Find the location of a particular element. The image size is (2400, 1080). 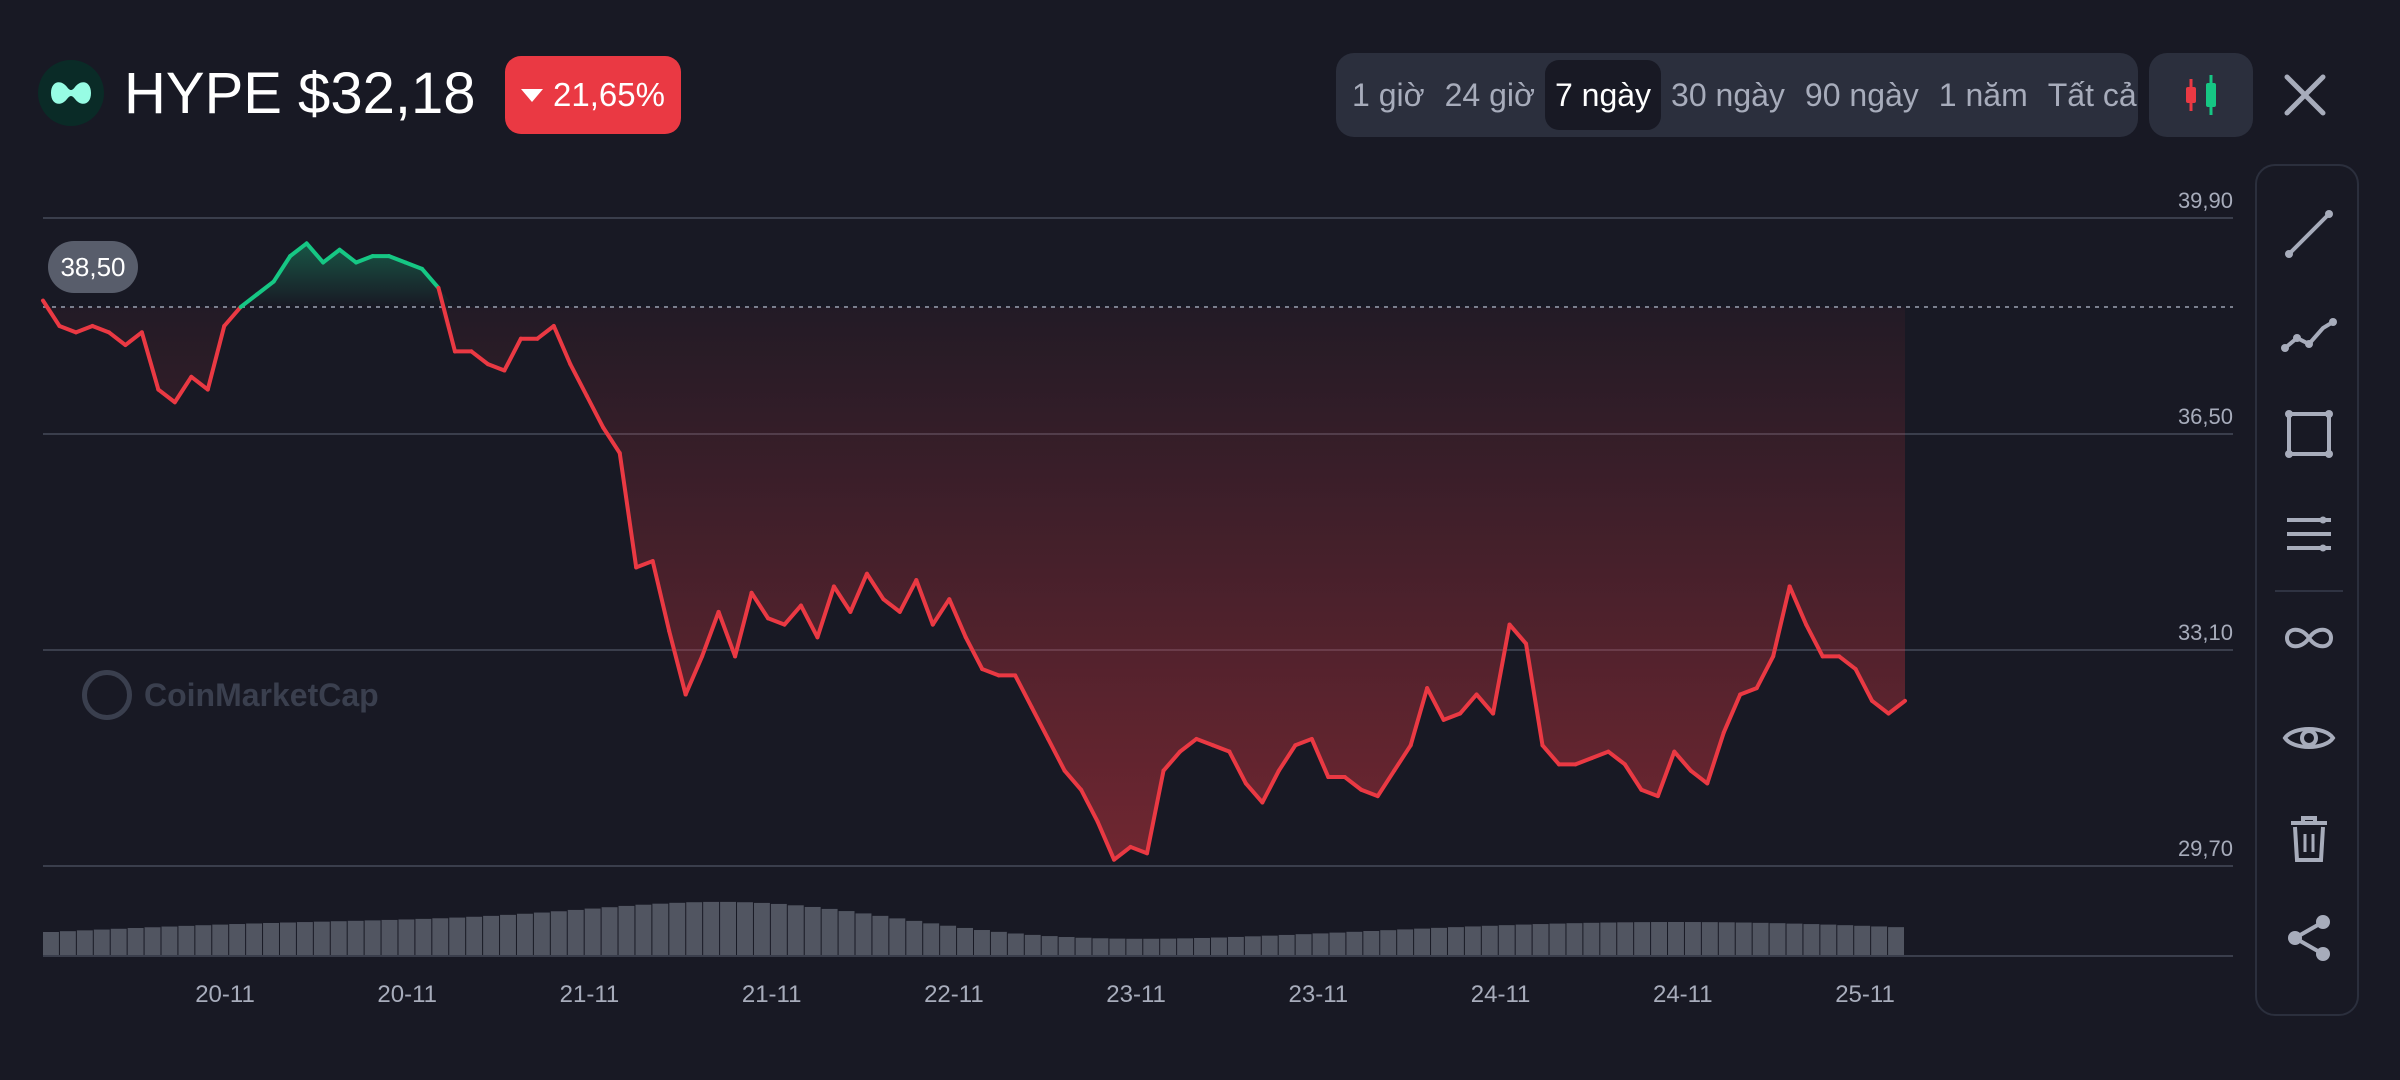

range-24h-button: 24 giờ is located at coordinates (1489, 94).